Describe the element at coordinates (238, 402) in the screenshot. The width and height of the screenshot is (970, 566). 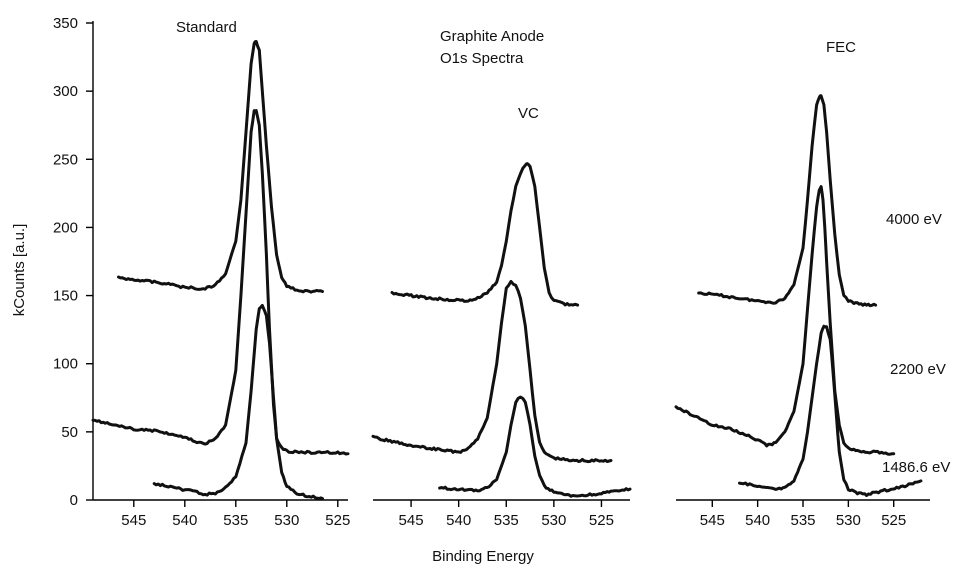
I see `trace-standard-1486_6ev` at that location.